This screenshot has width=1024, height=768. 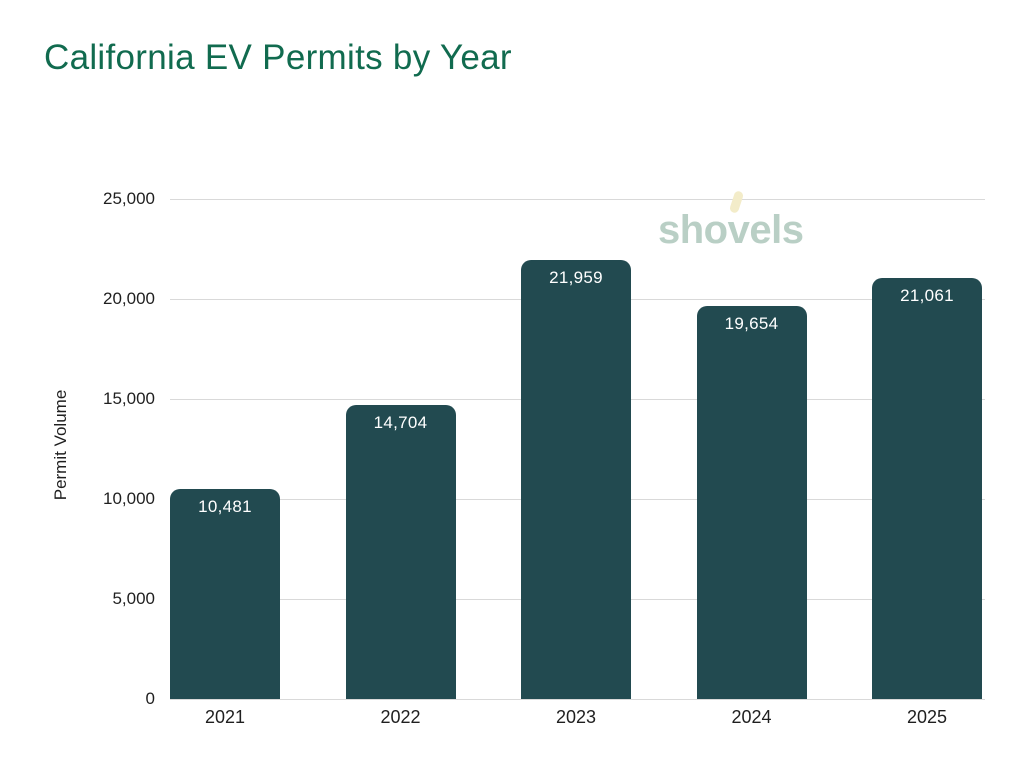 I want to click on x-tick-label: 2021, so click(x=225, y=717).